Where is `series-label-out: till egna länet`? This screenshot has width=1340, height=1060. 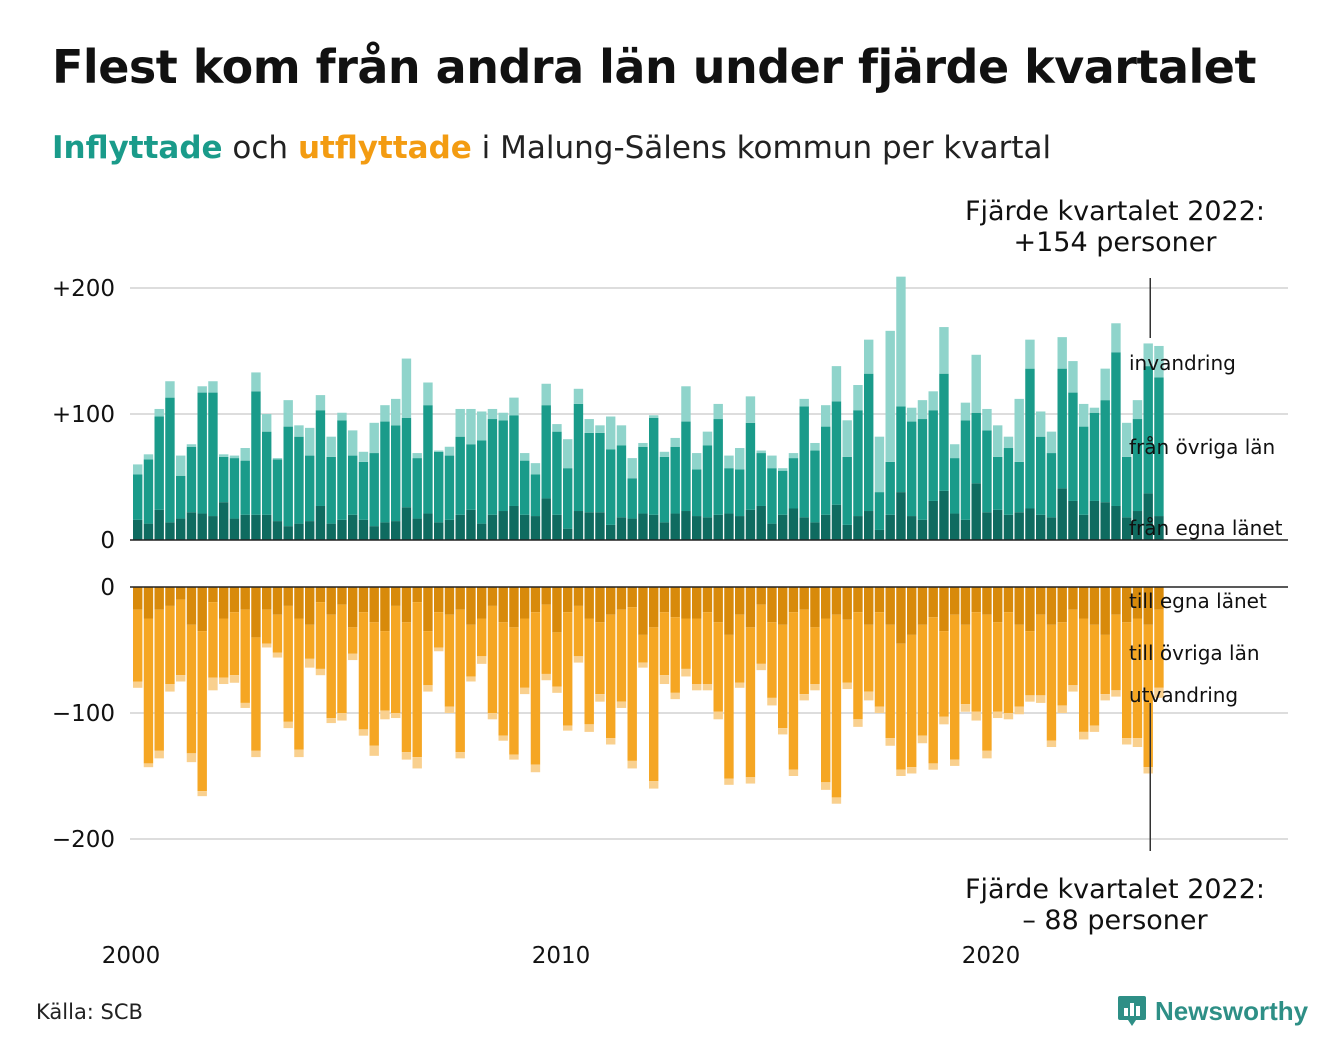 series-label-out: till egna länet is located at coordinates (1198, 601).